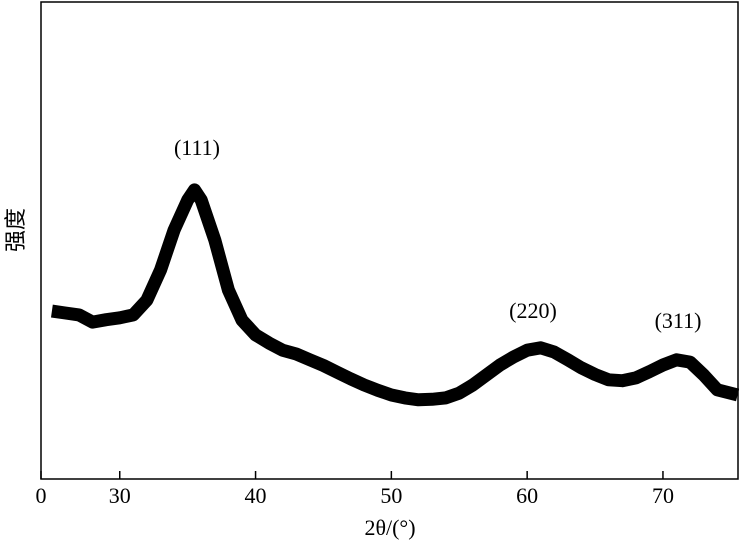 This screenshot has height=547, width=739. I want to click on x-tick-label: 50, so click(391, 495).